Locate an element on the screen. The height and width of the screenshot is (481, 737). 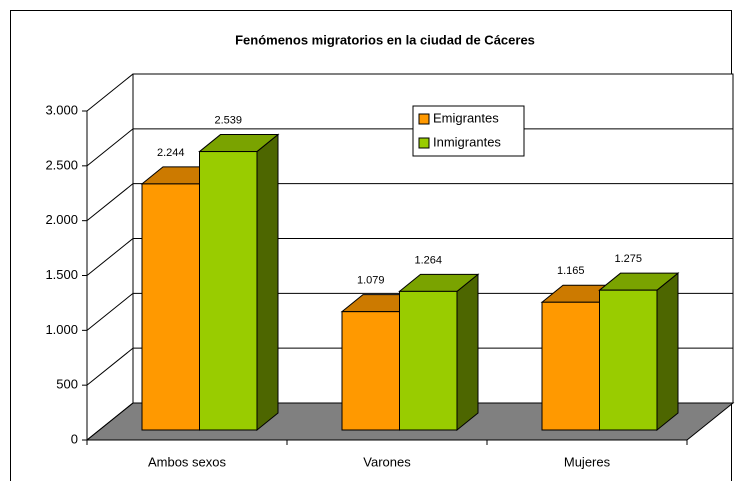
y-tick-label: 500 is located at coordinates (67, 384).